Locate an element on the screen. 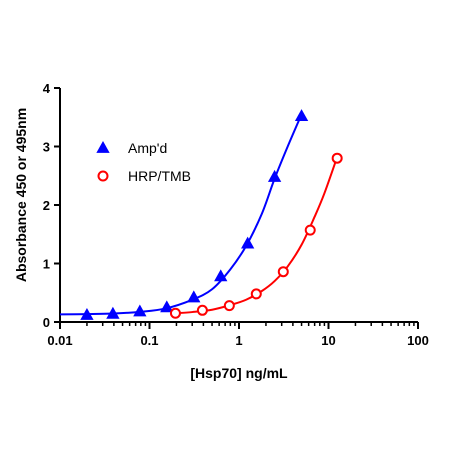 The image size is (450, 450). x-tick-label: 100 is located at coordinates (418, 340).